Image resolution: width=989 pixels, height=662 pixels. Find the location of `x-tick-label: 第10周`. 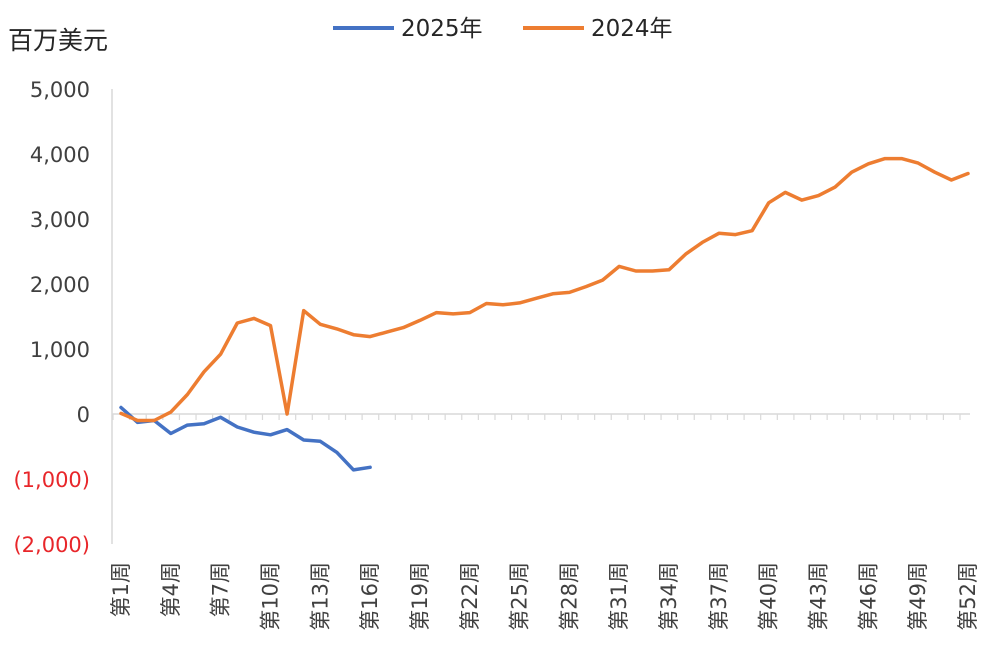

x-tick-label: 第10周 is located at coordinates (270, 596).